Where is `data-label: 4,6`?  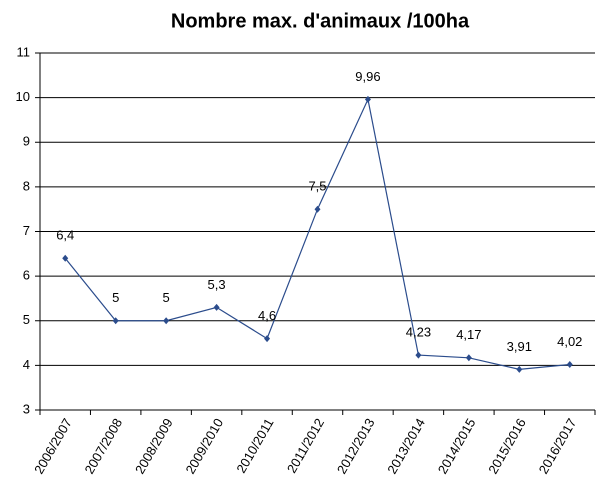 data-label: 4,6 is located at coordinates (267, 315).